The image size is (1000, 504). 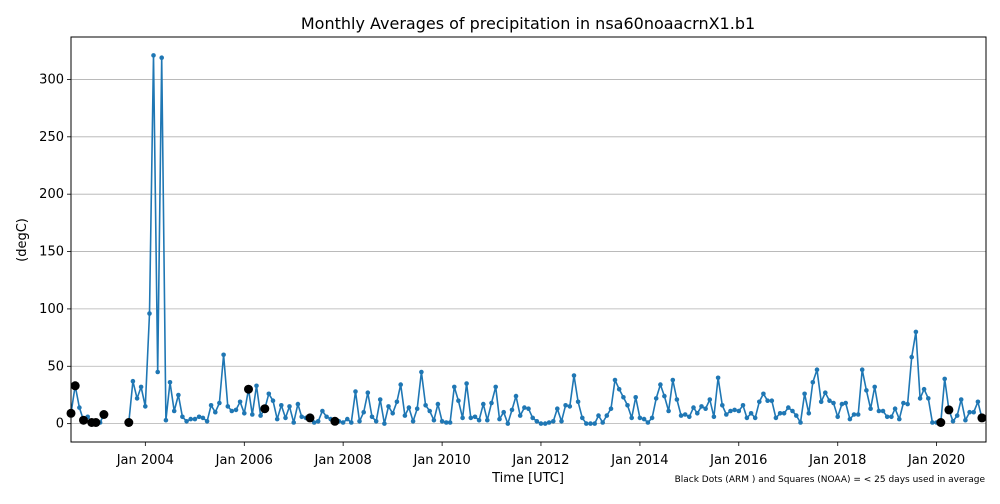 What do you see at coordinates (441, 460) in the screenshot?
I see `x-tick-label: Jan 2010` at bounding box center [441, 460].